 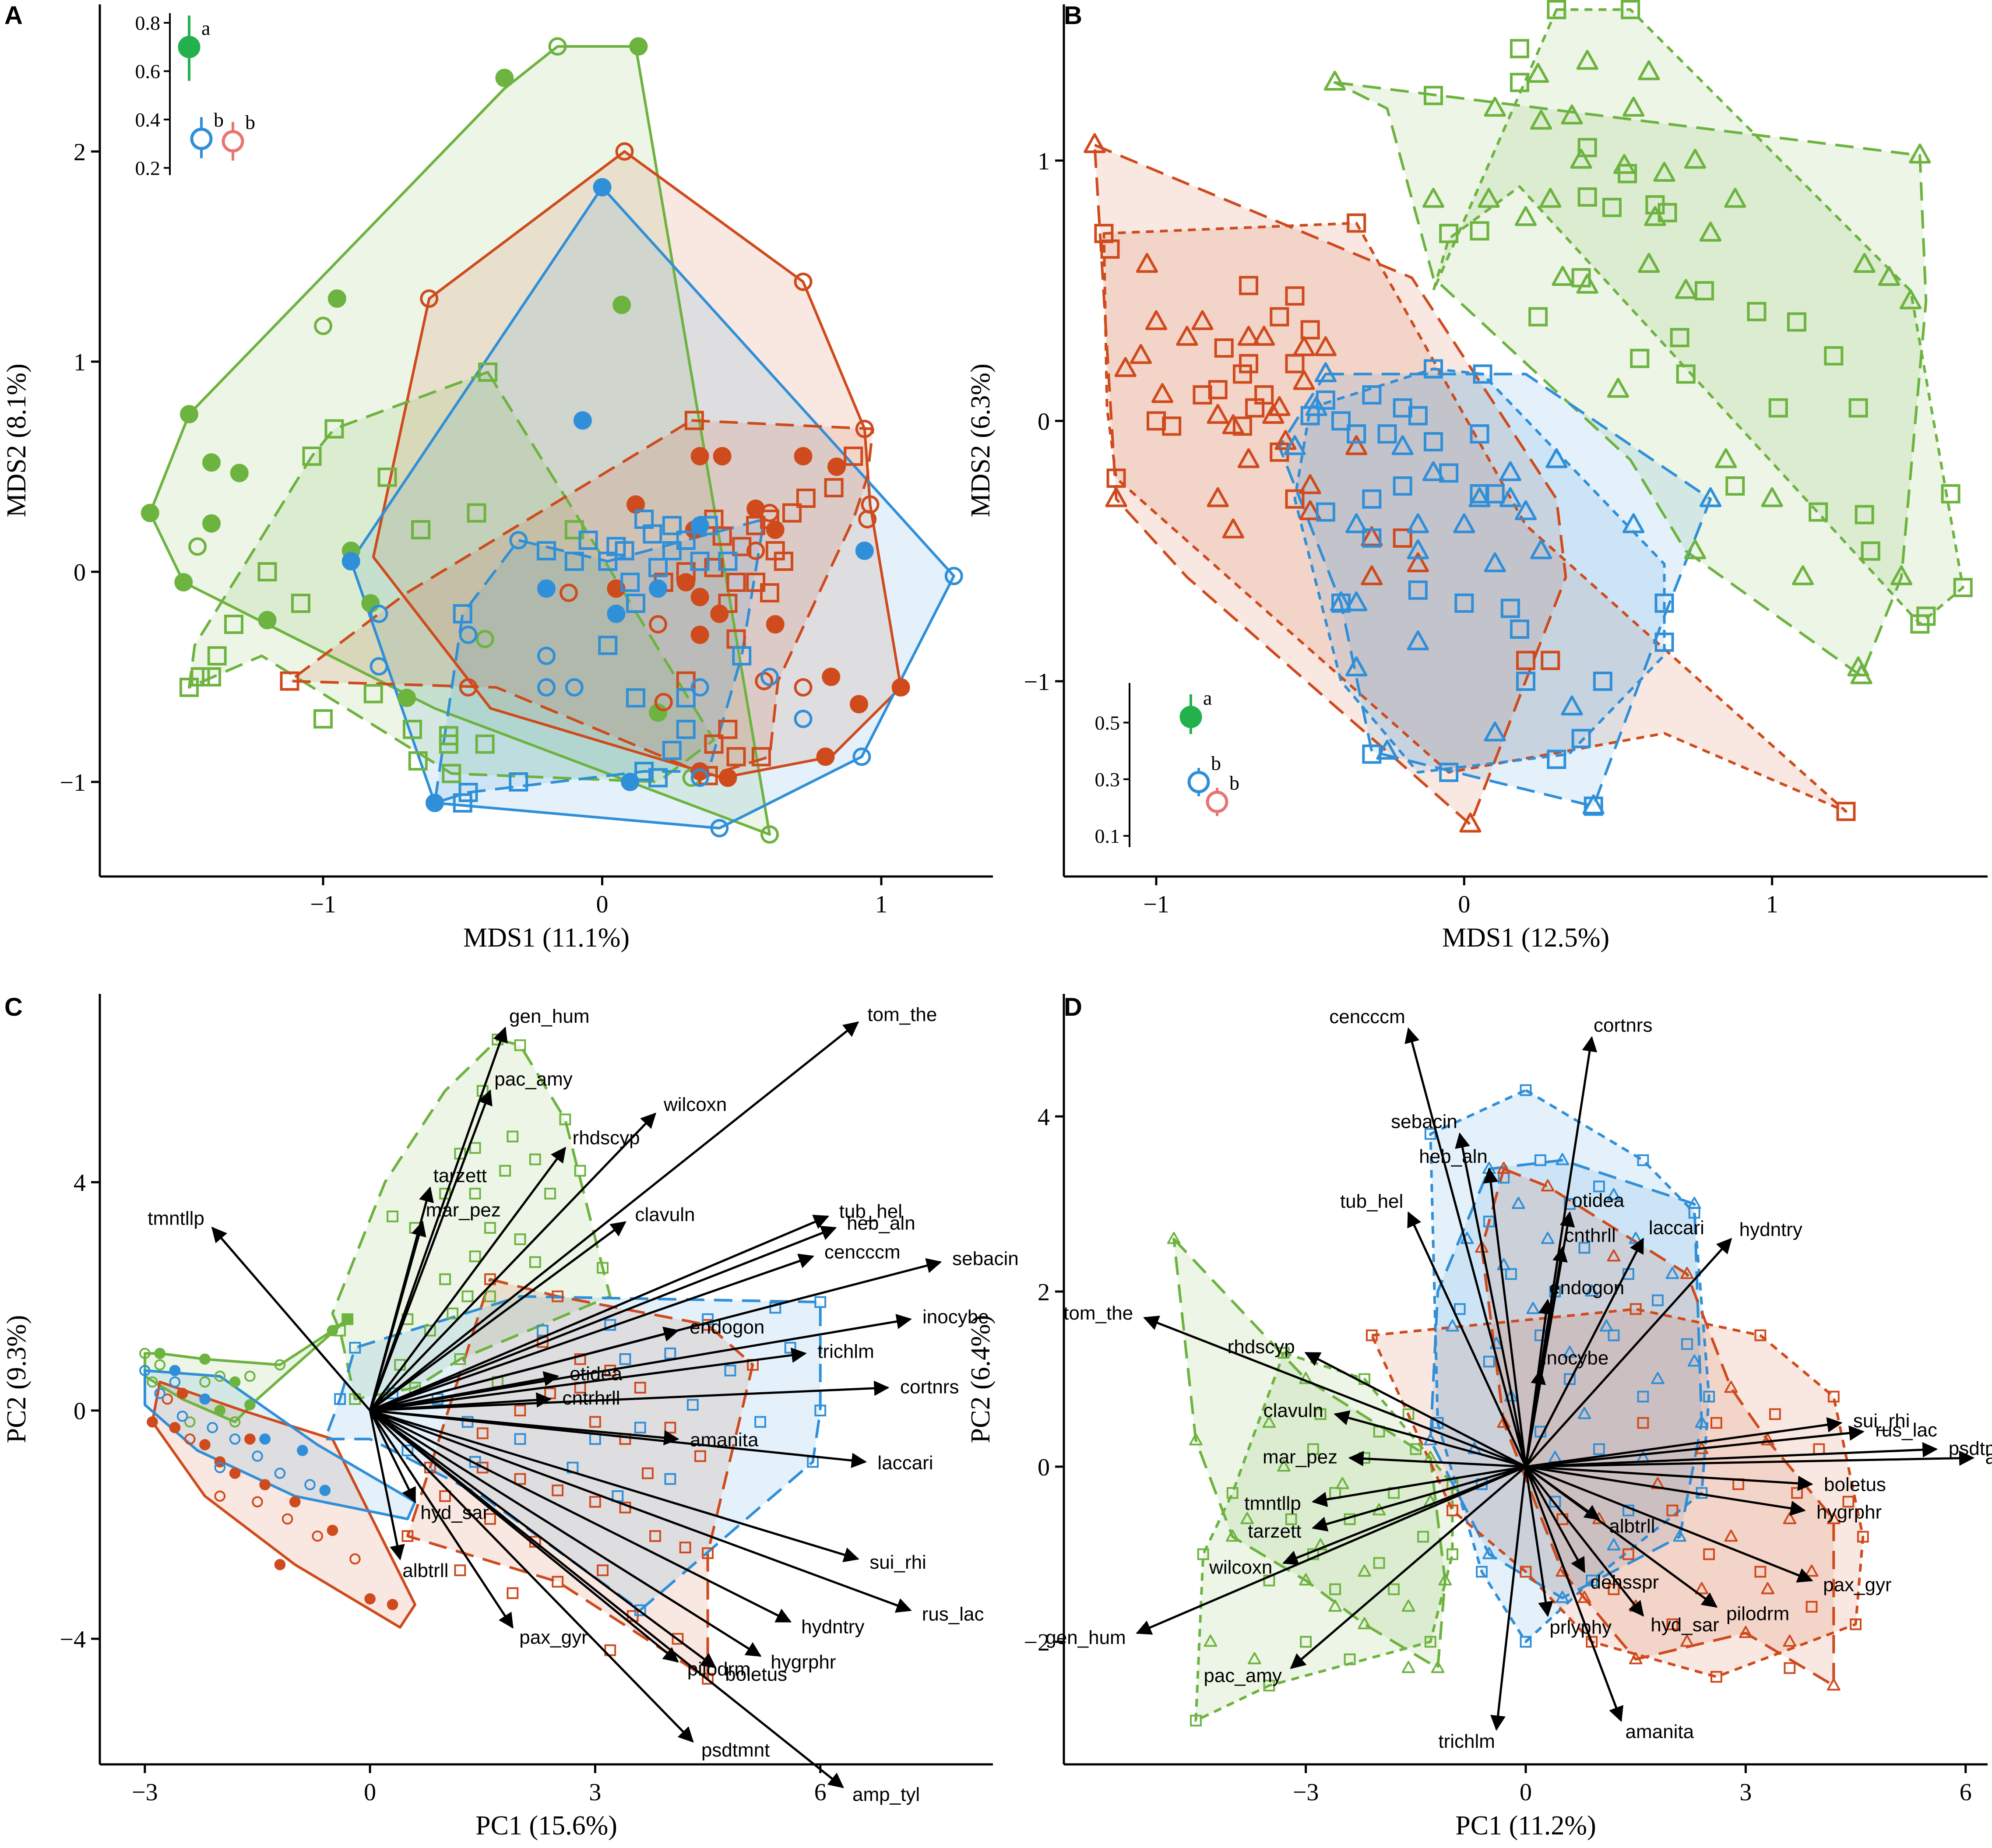 I want to click on y-tick-label: −2, so click(x=1037, y=1643).